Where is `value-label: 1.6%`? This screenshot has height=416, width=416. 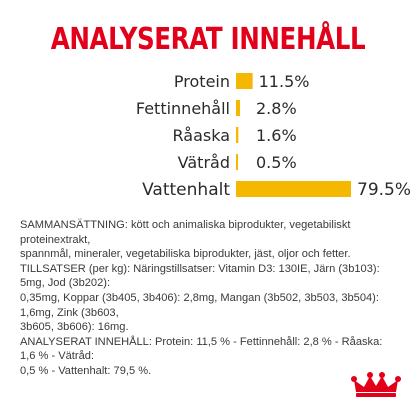 value-label: 1.6% is located at coordinates (276, 135).